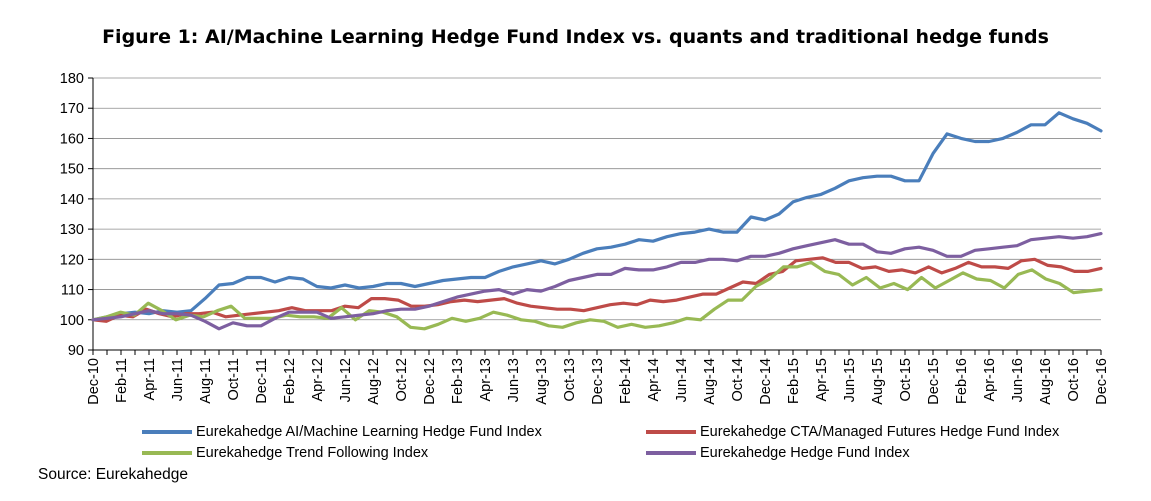 Image resolution: width=1151 pixels, height=501 pixels. I want to click on xtick-label: Aug-14, so click(710, 381).